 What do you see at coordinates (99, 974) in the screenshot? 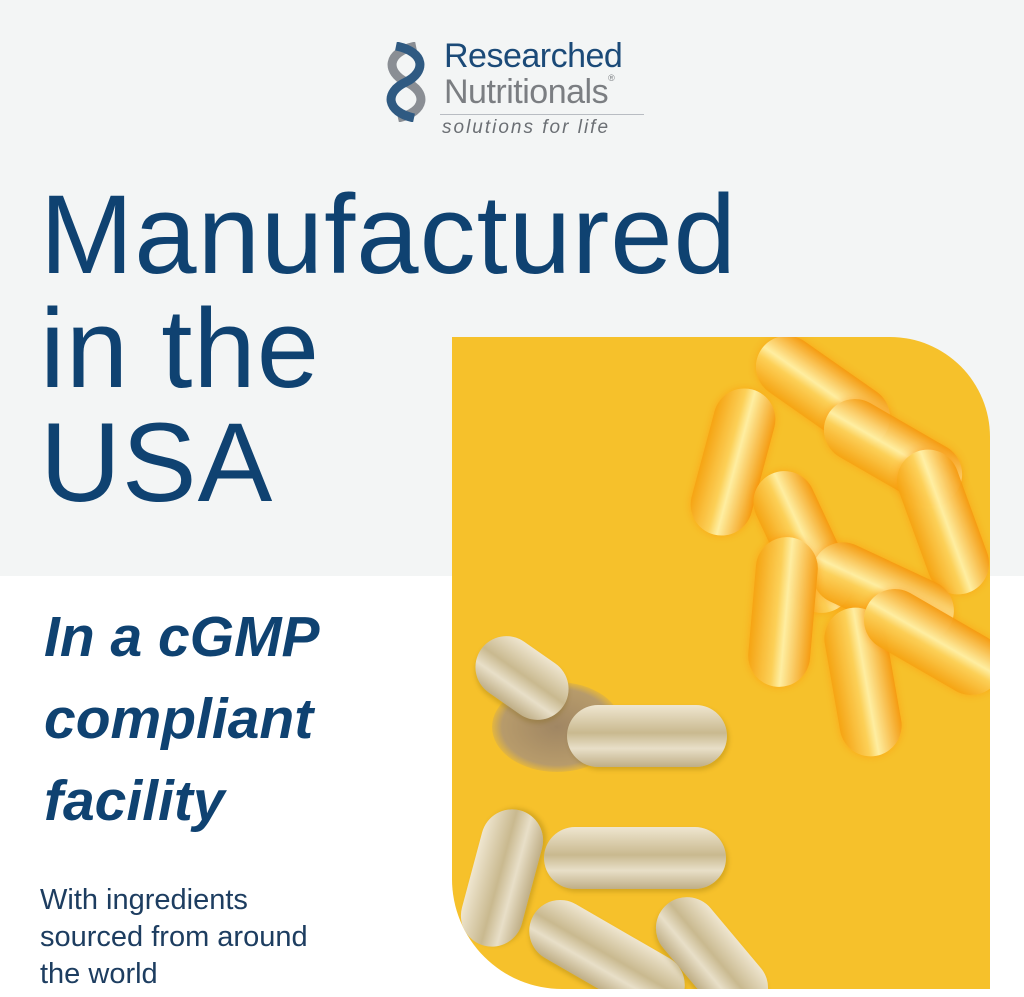
I see `body-line: the world` at bounding box center [99, 974].